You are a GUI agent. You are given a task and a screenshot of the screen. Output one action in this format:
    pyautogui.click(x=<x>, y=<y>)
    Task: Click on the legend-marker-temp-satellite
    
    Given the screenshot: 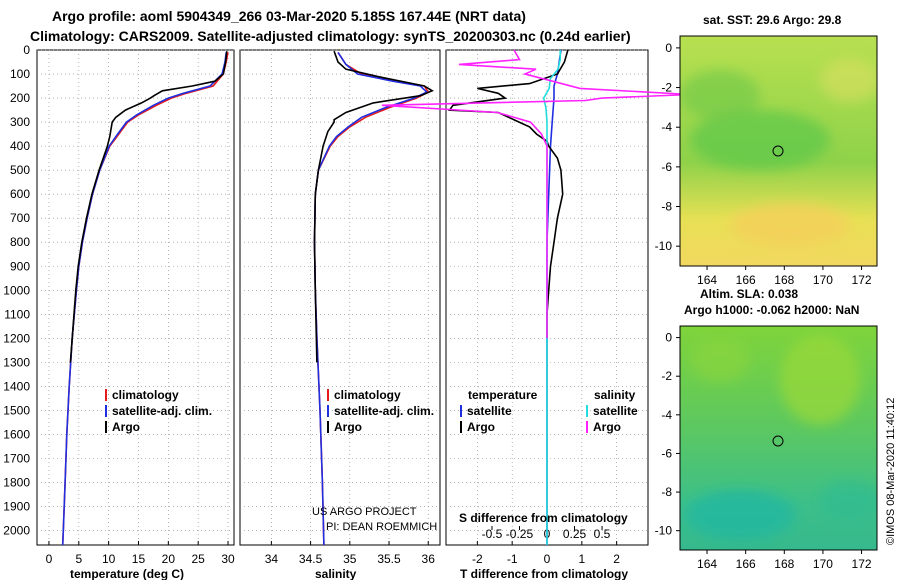 What is the action you would take?
    pyautogui.click(x=461, y=411)
    